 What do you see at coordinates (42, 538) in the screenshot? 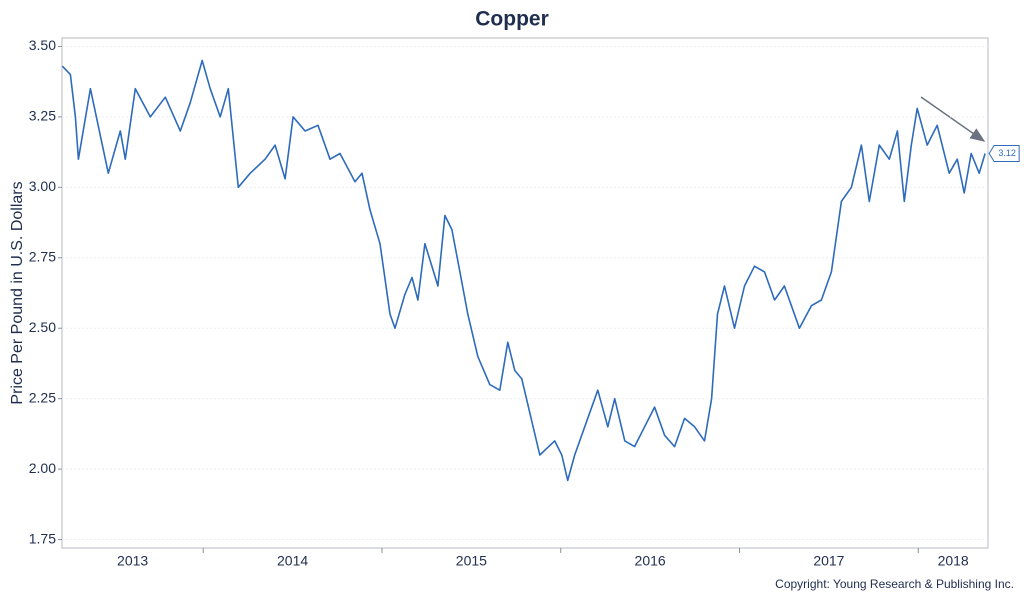
I see `y-tick-label: 1.75` at bounding box center [42, 538].